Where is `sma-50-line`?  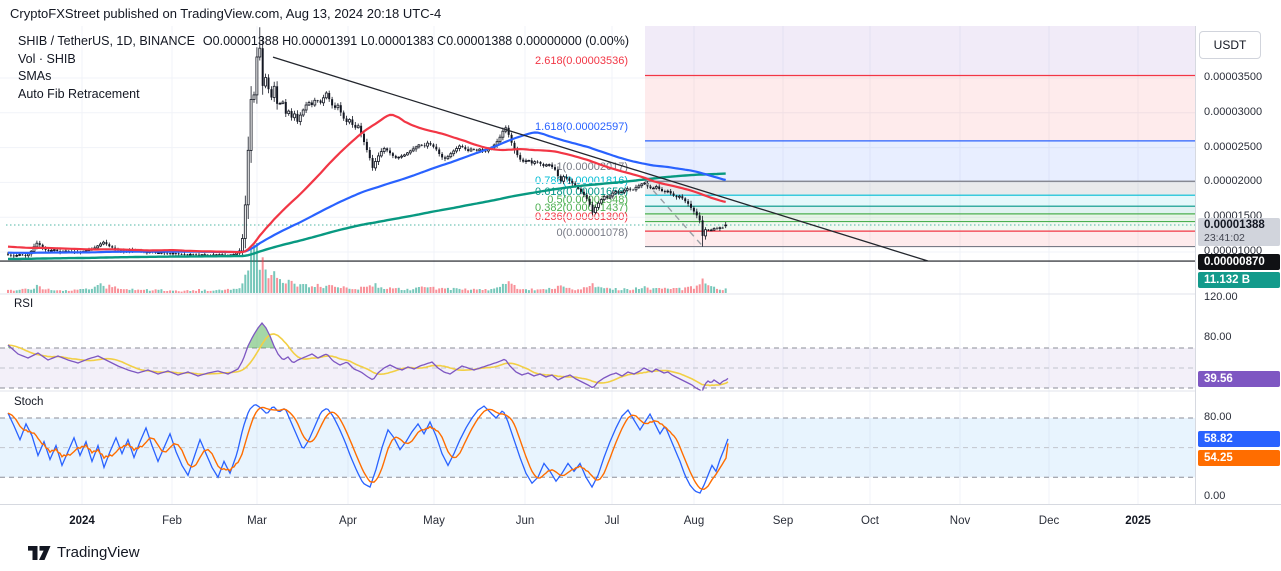
sma-50-line is located at coordinates (366, 183).